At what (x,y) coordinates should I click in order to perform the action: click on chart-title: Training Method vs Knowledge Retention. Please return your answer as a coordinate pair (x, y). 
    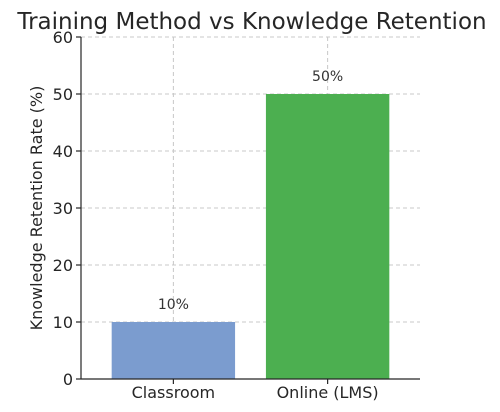
    Looking at the image, I should click on (251, 22).